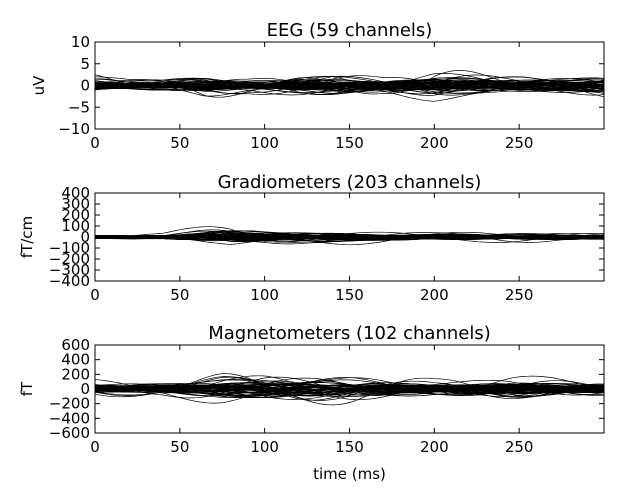 The height and width of the screenshot is (500, 640). What do you see at coordinates (349, 447) in the screenshot?
I see `magnetometers-xtick-label: 150` at bounding box center [349, 447].